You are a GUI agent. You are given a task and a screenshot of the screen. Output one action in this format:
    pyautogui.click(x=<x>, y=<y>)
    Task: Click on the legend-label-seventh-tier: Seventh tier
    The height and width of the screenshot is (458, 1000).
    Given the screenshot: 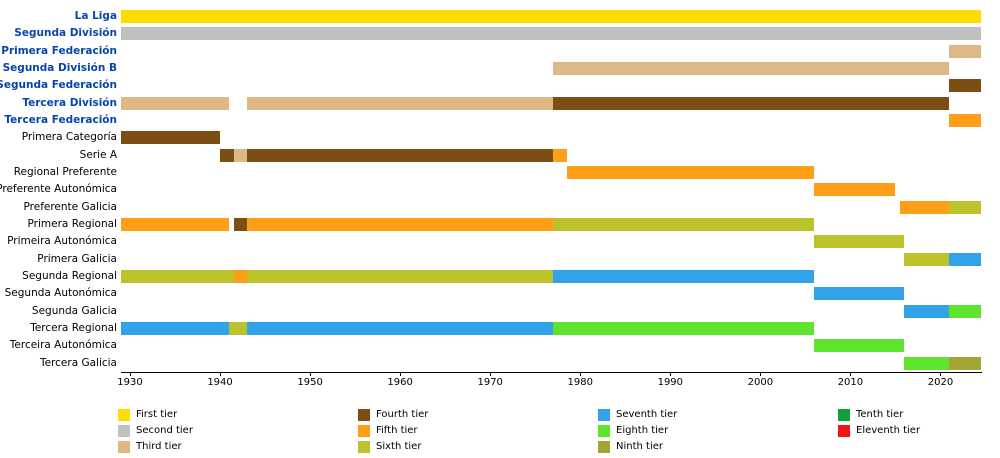 What is the action you would take?
    pyautogui.click(x=647, y=414)
    